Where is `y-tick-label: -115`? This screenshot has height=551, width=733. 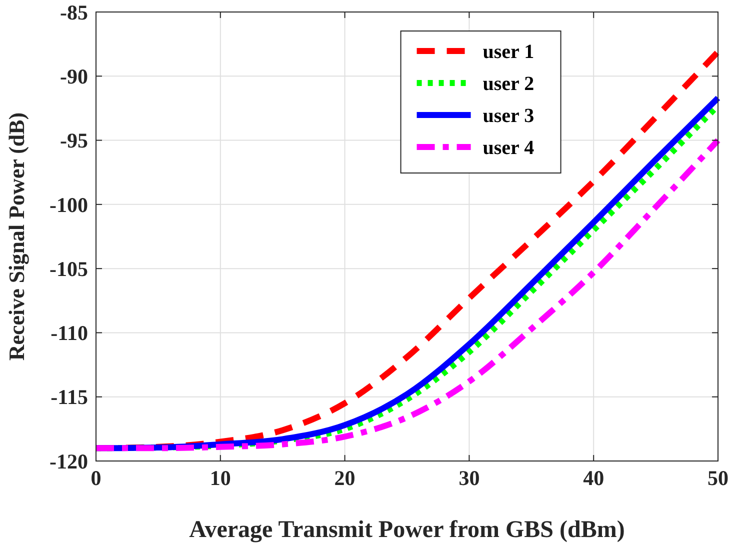 y-tick-label: -115 is located at coordinates (69, 397).